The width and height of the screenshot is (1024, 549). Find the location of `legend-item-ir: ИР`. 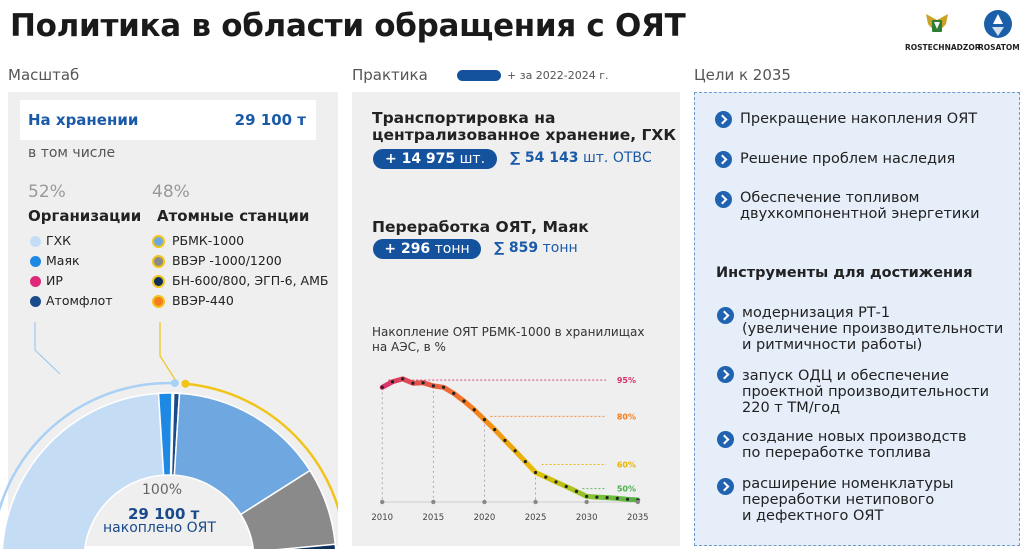

legend-item-ir: ИР is located at coordinates (54, 280).